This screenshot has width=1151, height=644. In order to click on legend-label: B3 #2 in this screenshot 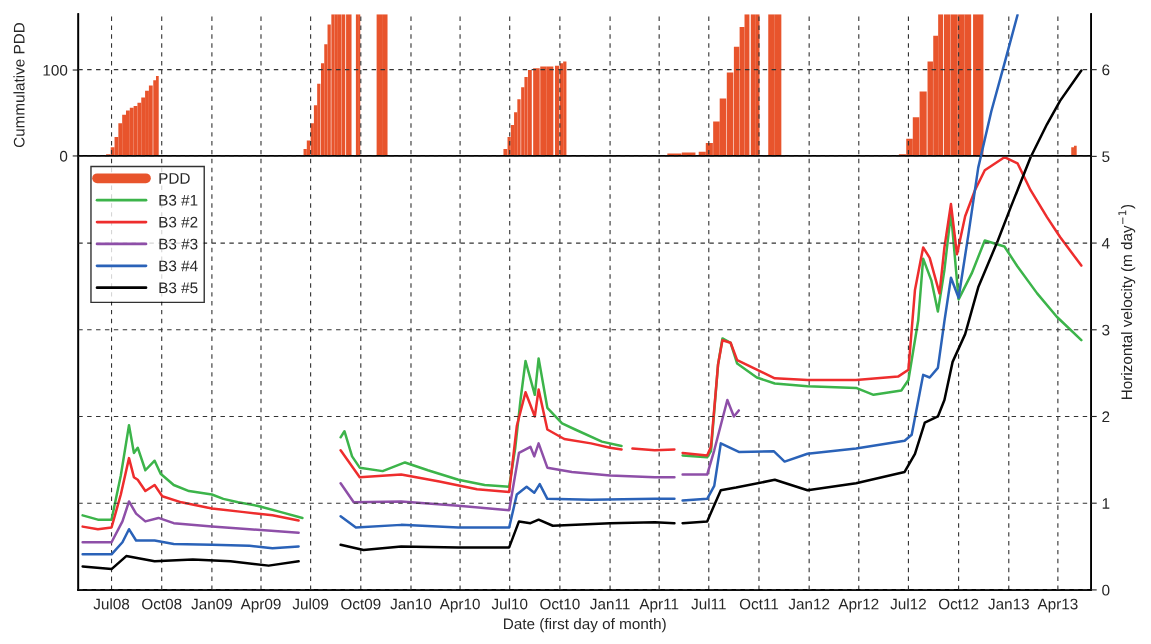, I will do `click(178, 222)`.